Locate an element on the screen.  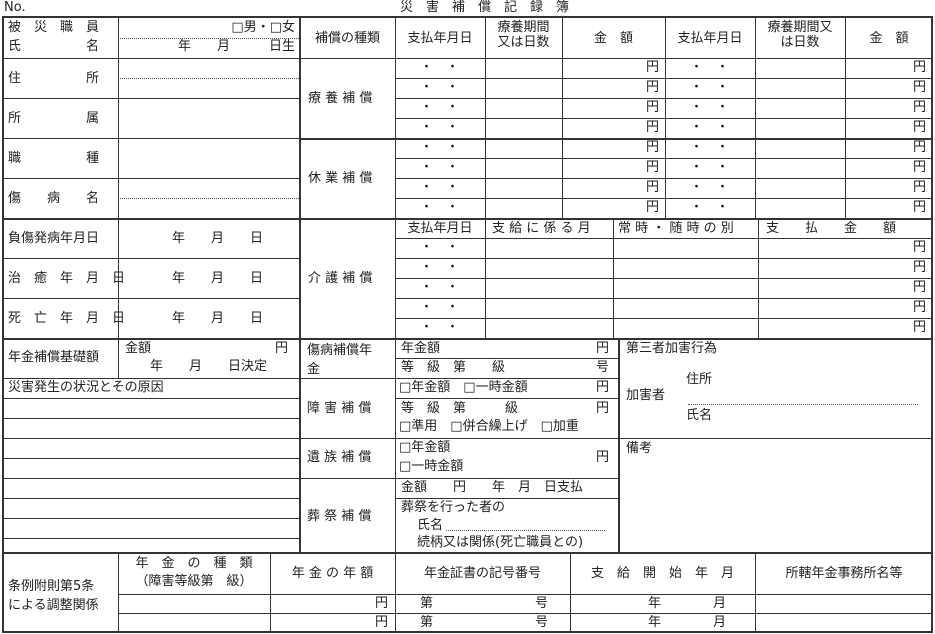
pension-basis-decided-date: 年 月 日決定 is located at coordinates (209, 366).